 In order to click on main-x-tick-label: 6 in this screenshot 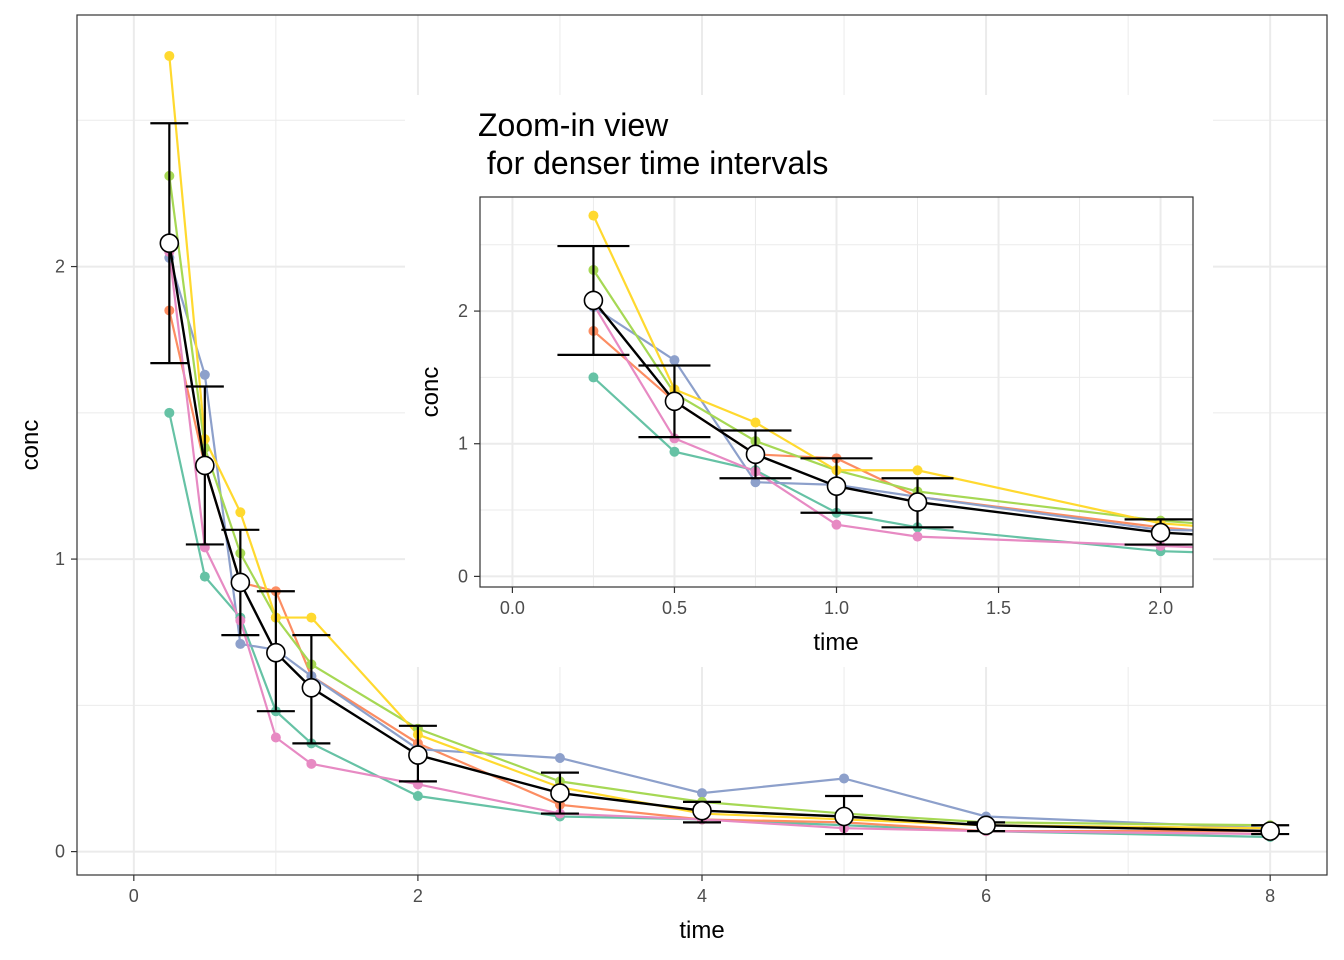, I will do `click(986, 896)`.